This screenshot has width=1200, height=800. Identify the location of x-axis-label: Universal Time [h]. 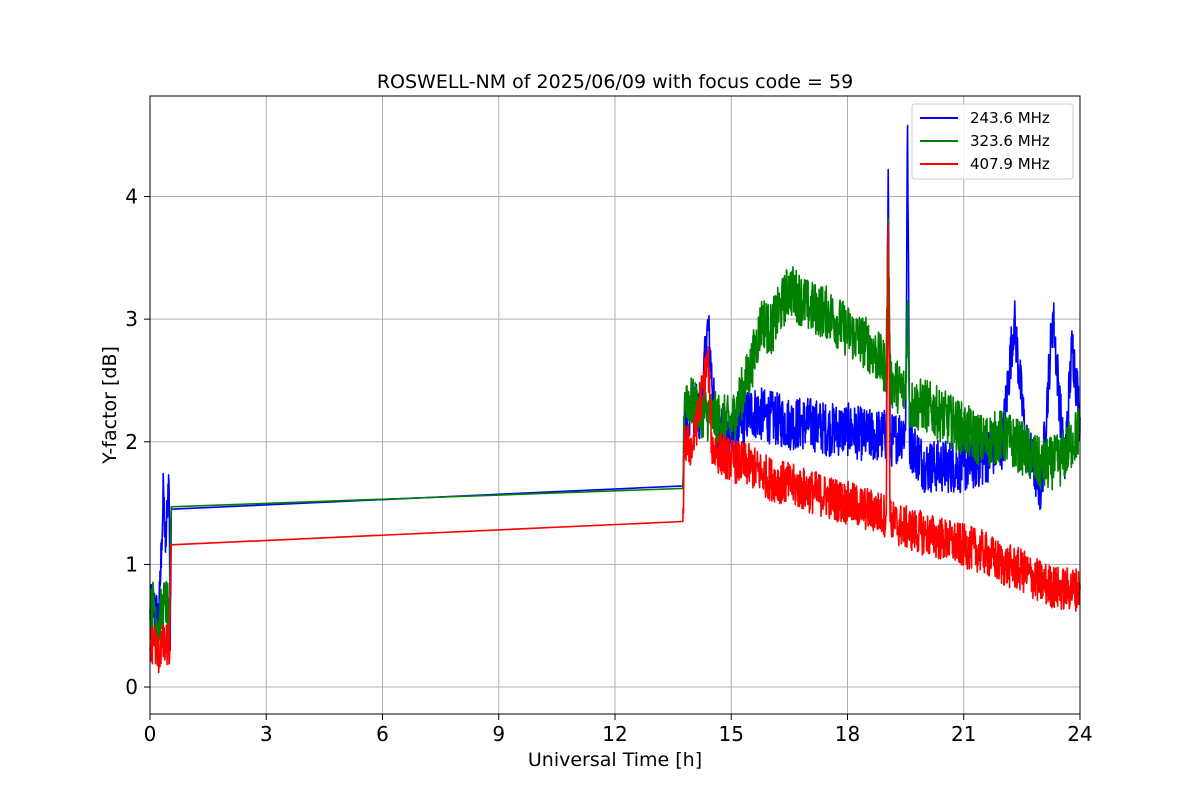
(615, 760).